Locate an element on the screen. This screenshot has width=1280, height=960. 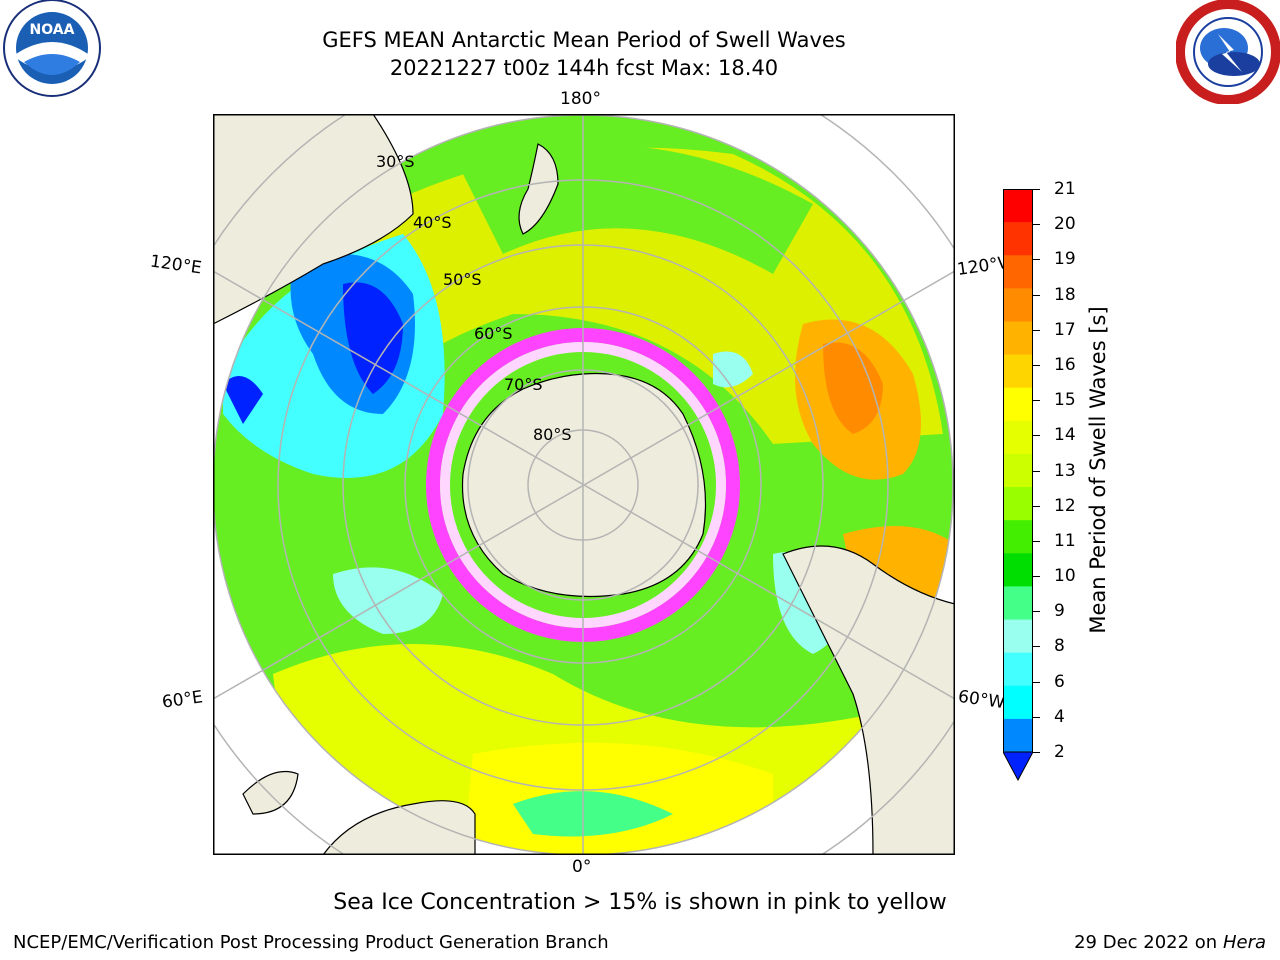
colorbar-tick-label: 13 is located at coordinates (1065, 470).